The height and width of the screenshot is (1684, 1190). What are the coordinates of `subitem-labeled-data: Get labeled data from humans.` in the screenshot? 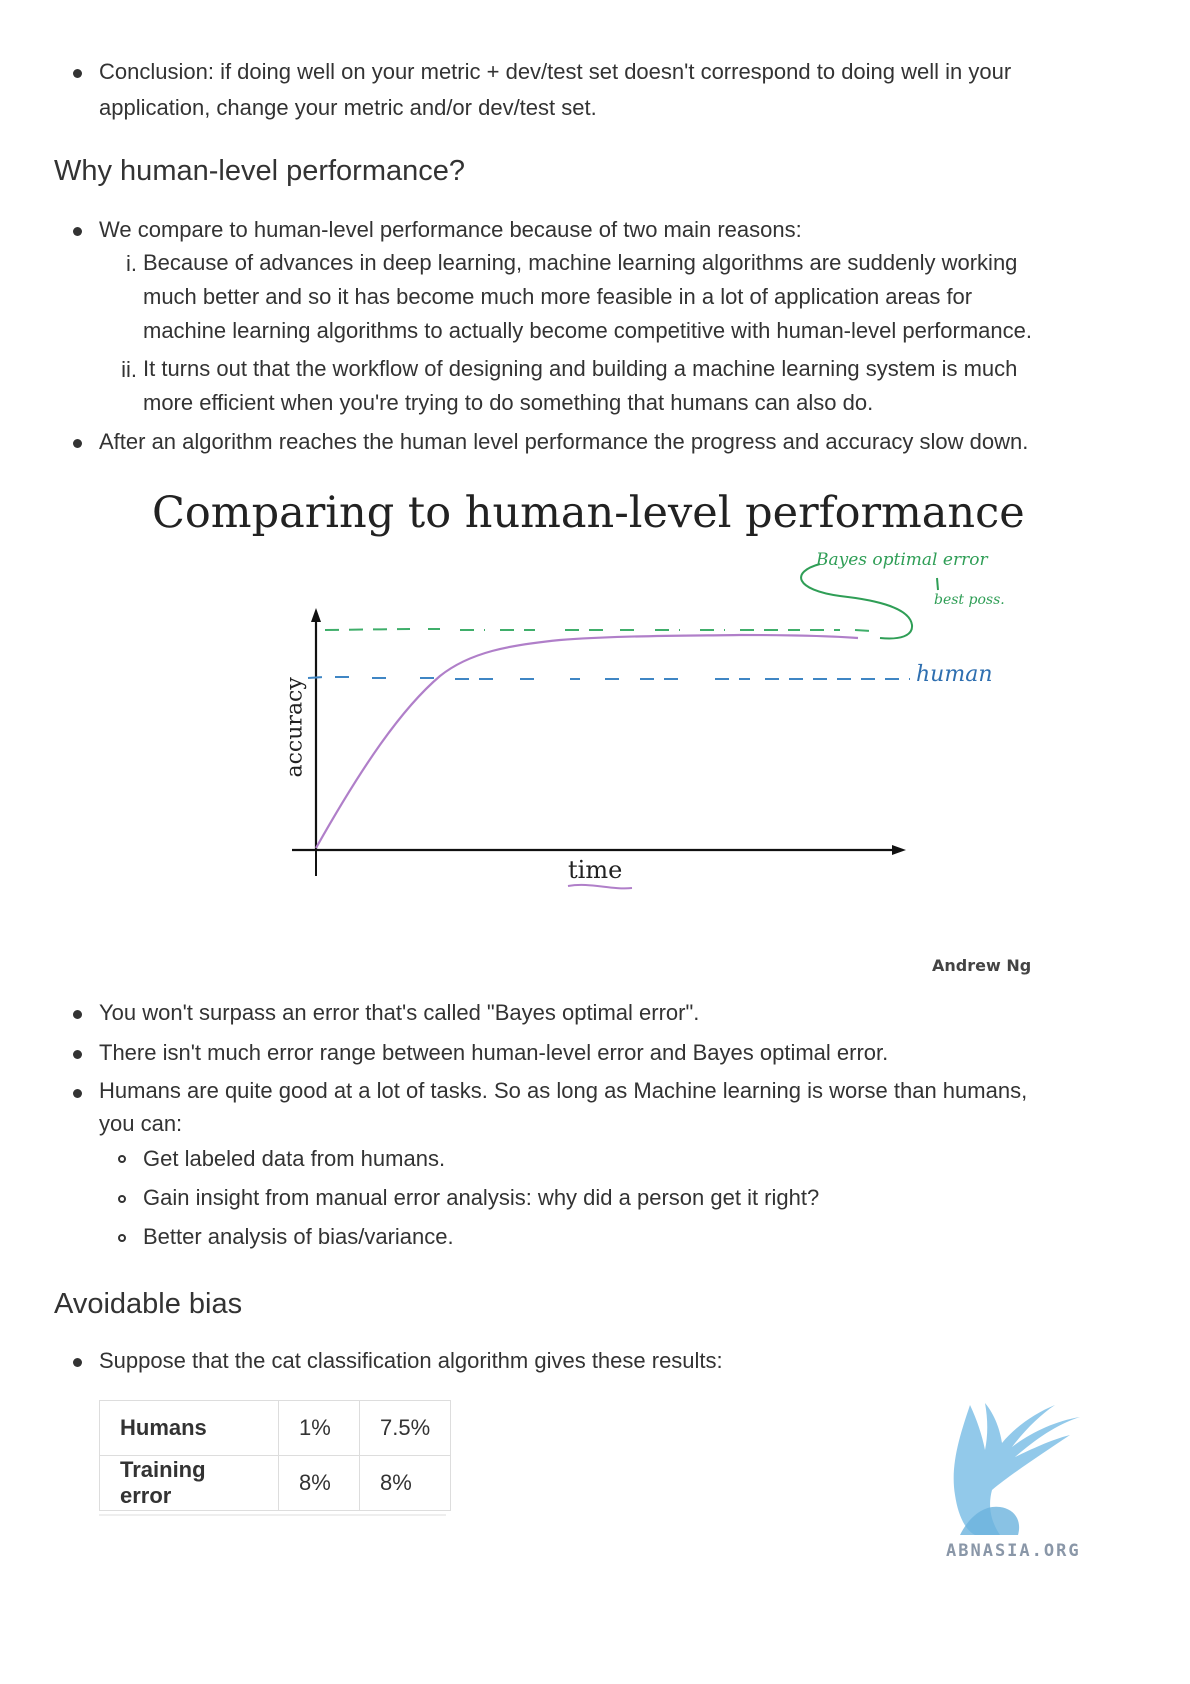 It's located at (294, 1158).